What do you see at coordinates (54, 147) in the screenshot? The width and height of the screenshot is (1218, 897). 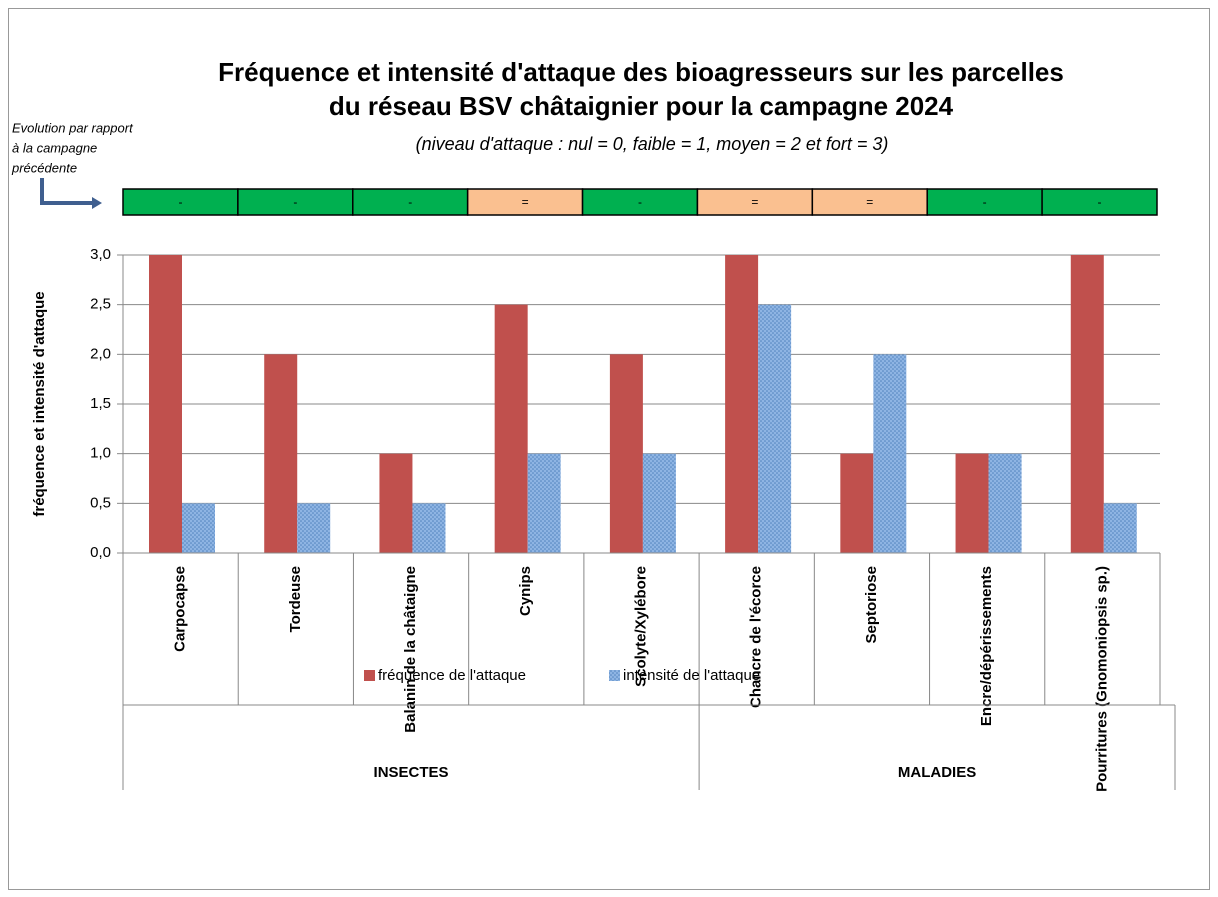 I see `evolution-note: à la campagne` at bounding box center [54, 147].